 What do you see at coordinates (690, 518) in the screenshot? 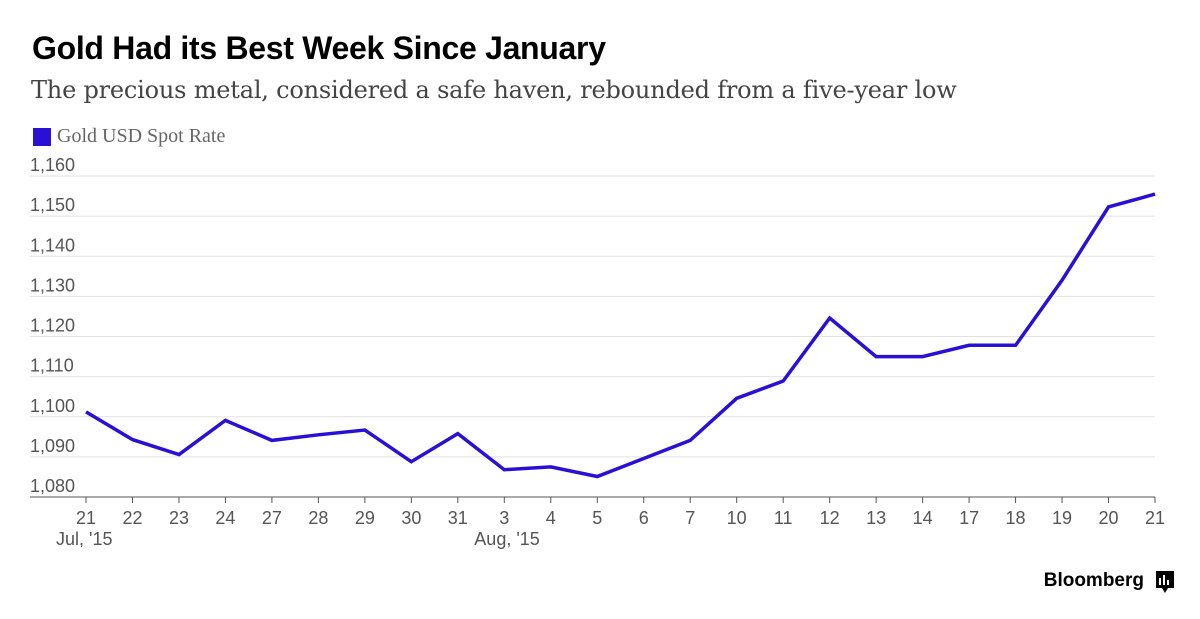
I see `x-tick-label: 7` at bounding box center [690, 518].